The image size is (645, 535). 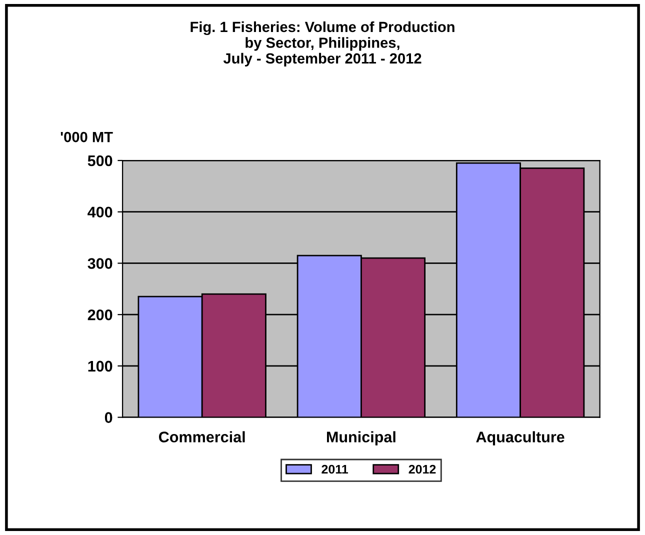 I want to click on y-tick-label: 500, so click(x=100, y=160).